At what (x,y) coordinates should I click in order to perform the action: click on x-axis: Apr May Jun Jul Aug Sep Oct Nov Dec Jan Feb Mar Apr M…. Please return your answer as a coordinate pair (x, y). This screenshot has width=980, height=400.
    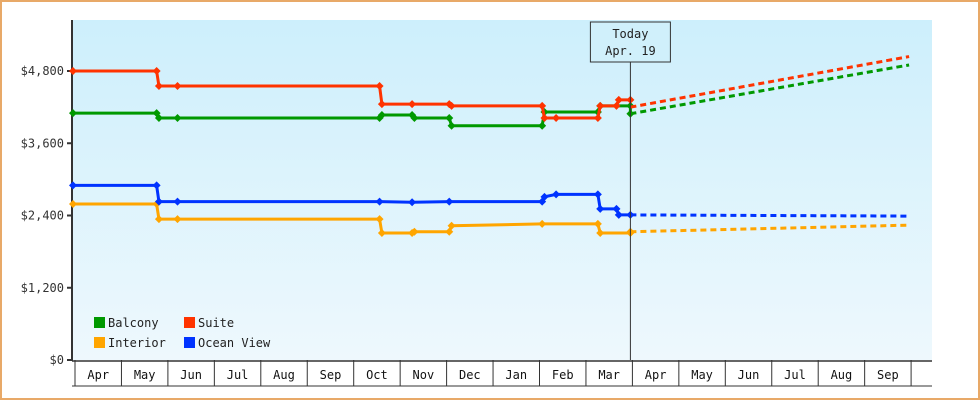
    Looking at the image, I should click on (502, 373).